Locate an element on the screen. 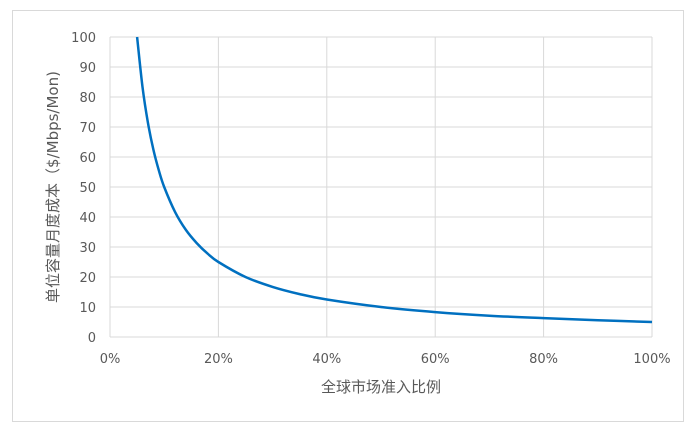  x-axis-label: 全球市场准入比例 is located at coordinates (381, 387).